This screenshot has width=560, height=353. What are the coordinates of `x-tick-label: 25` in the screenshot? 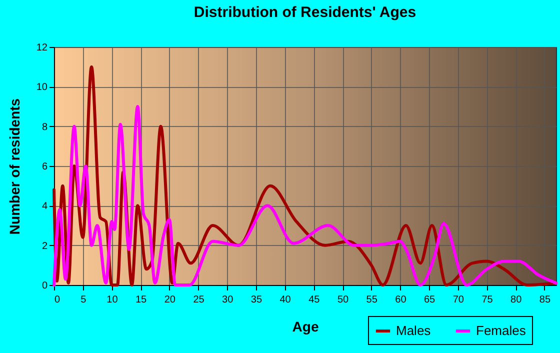 It's located at (199, 300).